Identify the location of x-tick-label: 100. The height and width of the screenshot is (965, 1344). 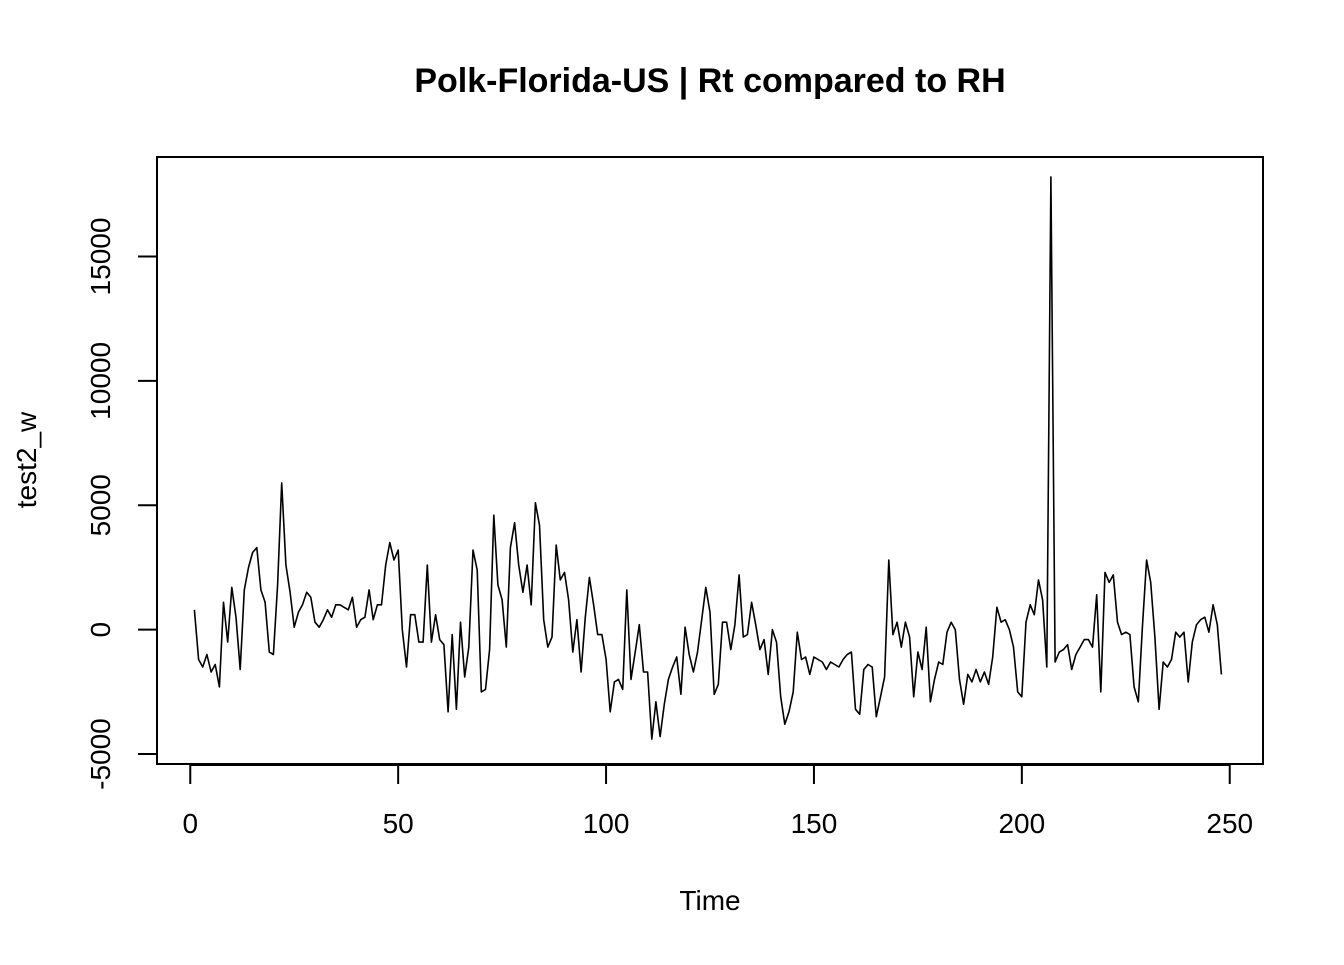
(606, 823).